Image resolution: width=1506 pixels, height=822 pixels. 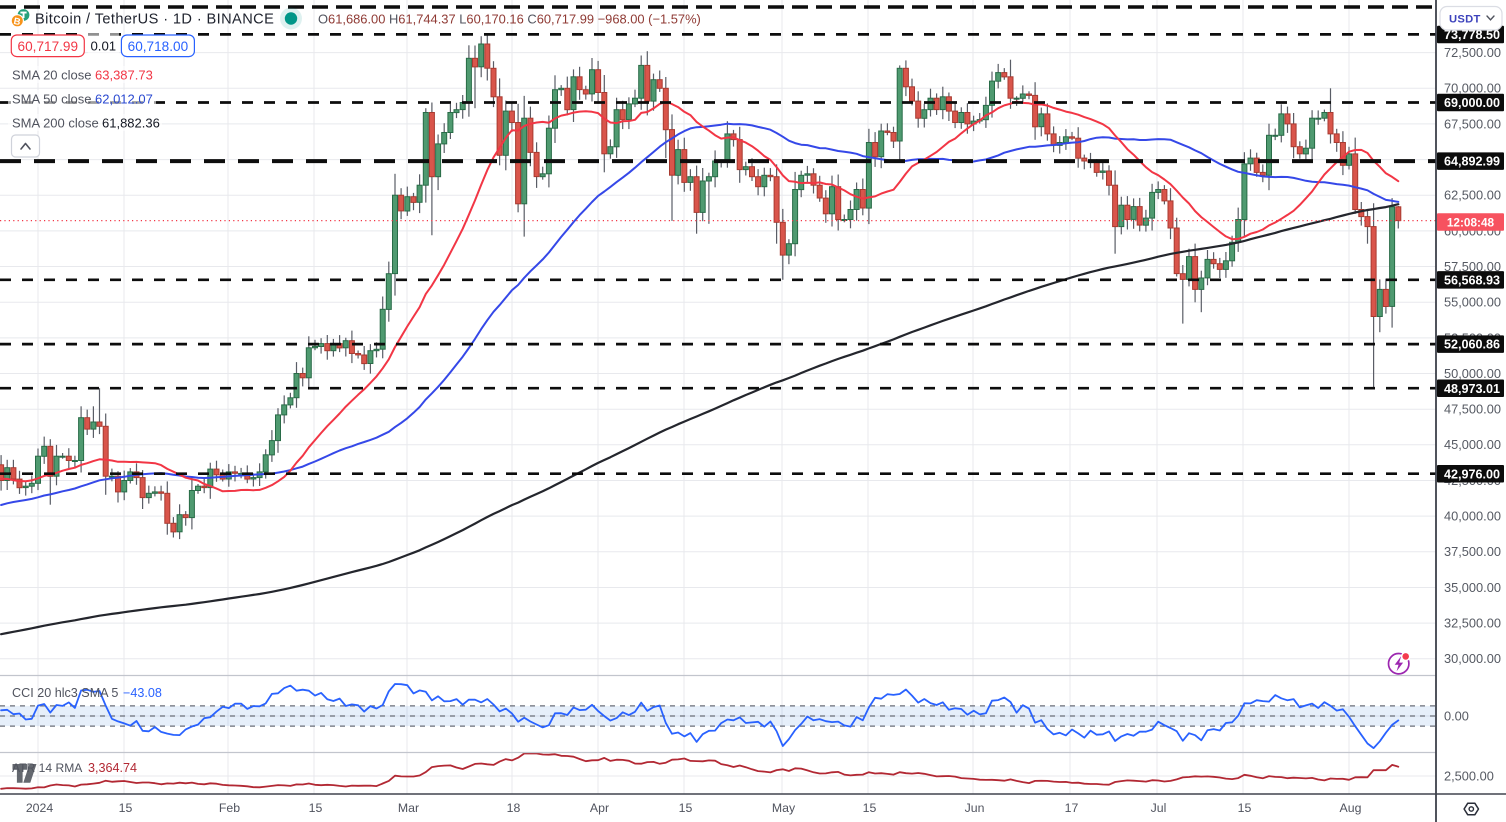 I want to click on svg-text: ATR 14 RMA, so click(x=47, y=768).